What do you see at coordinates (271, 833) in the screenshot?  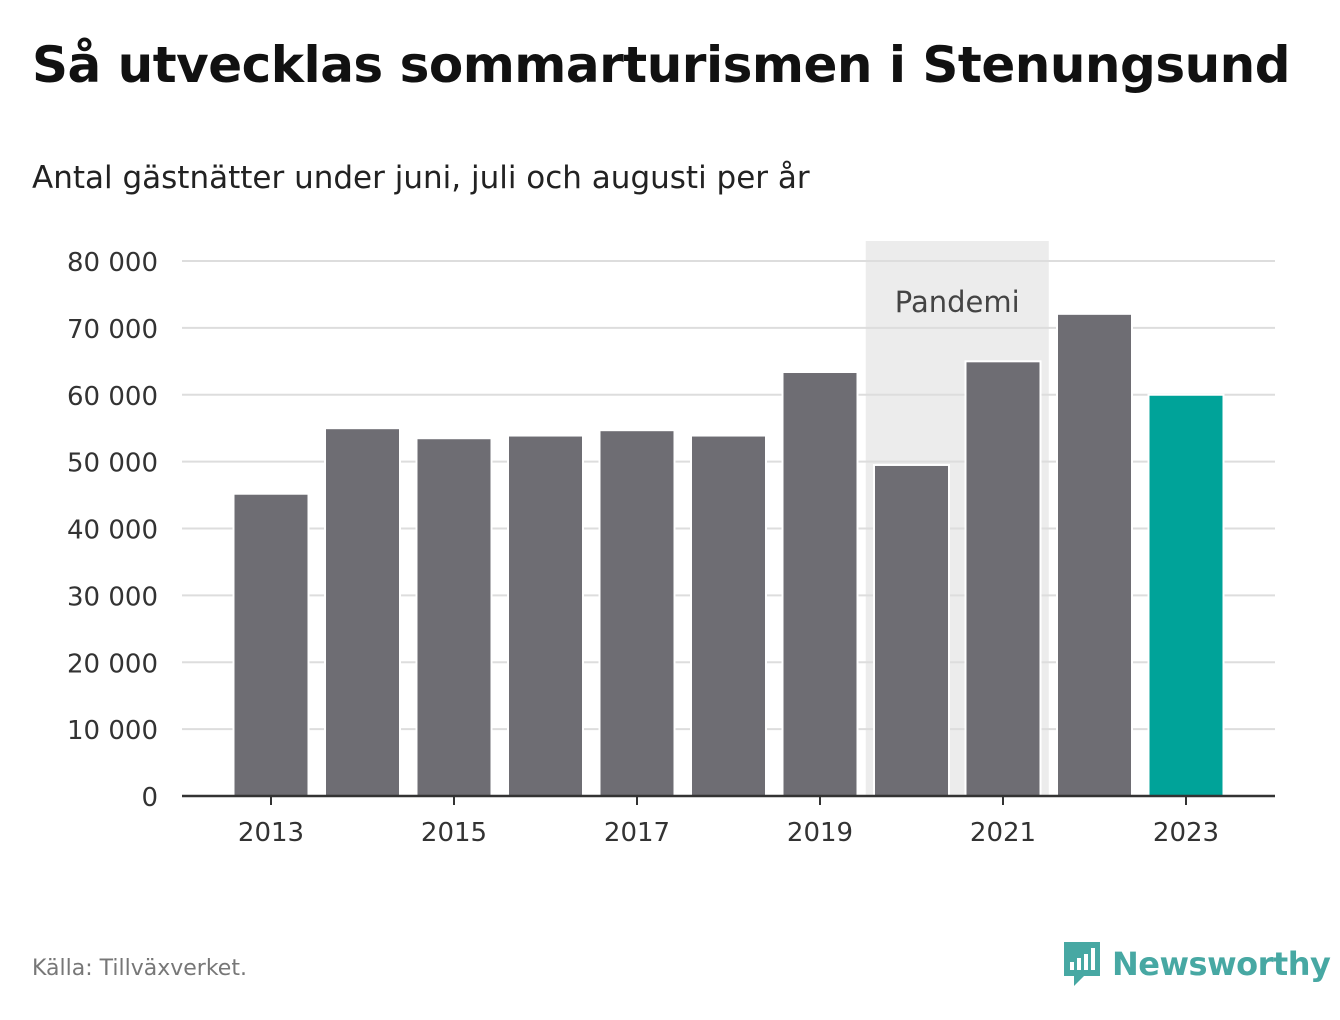 I see `x-tick-label: 2013` at bounding box center [271, 833].